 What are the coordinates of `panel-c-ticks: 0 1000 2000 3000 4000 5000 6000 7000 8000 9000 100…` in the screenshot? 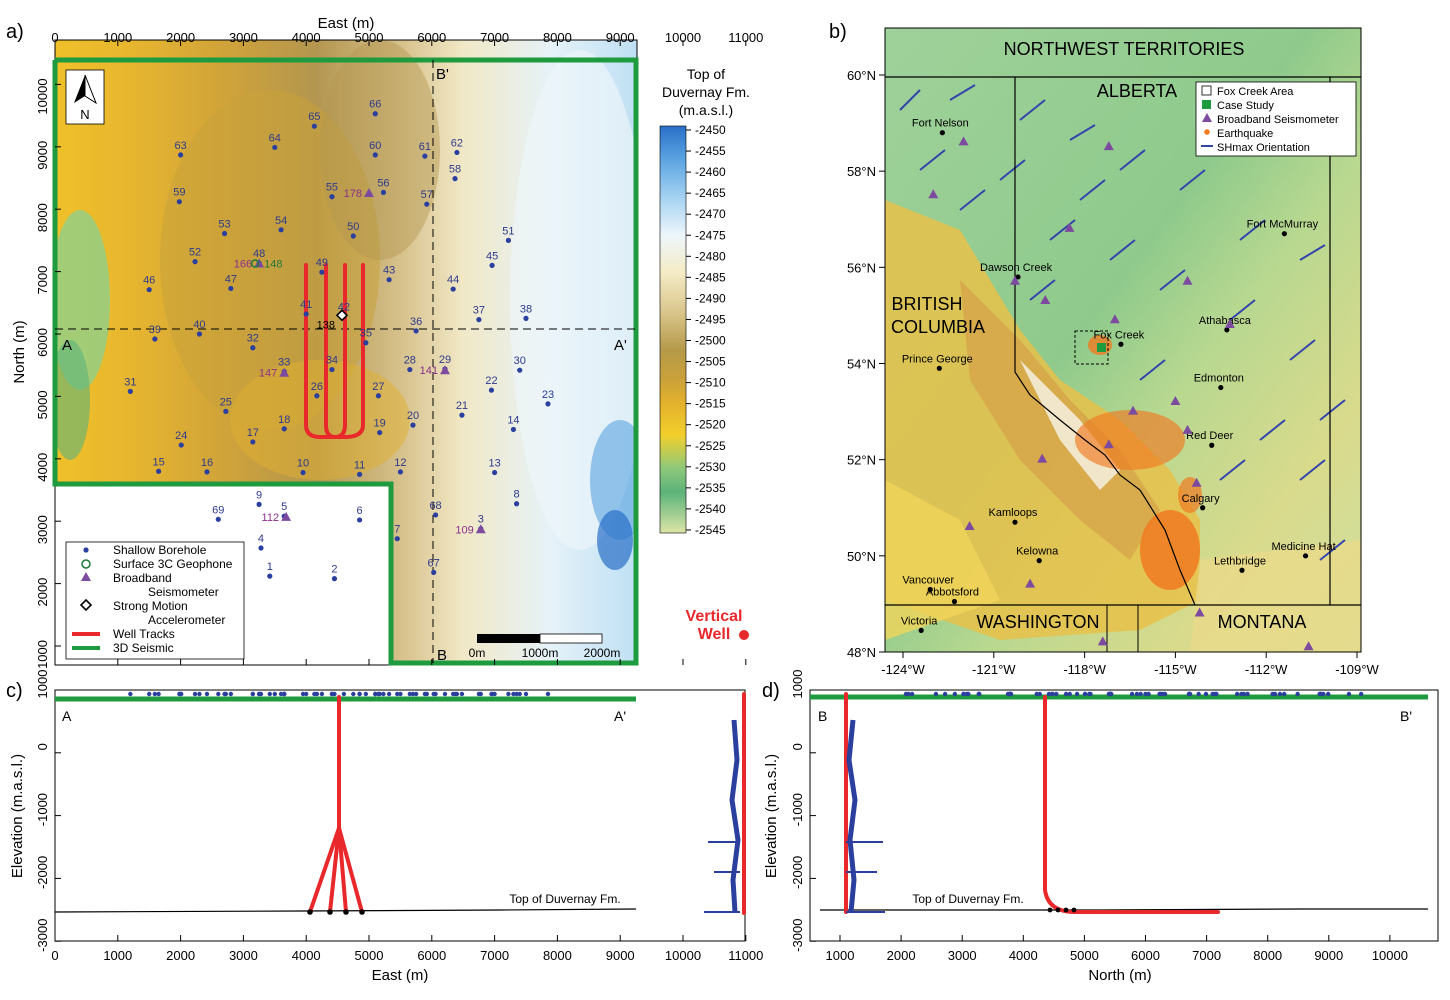 It's located at (399, 816).